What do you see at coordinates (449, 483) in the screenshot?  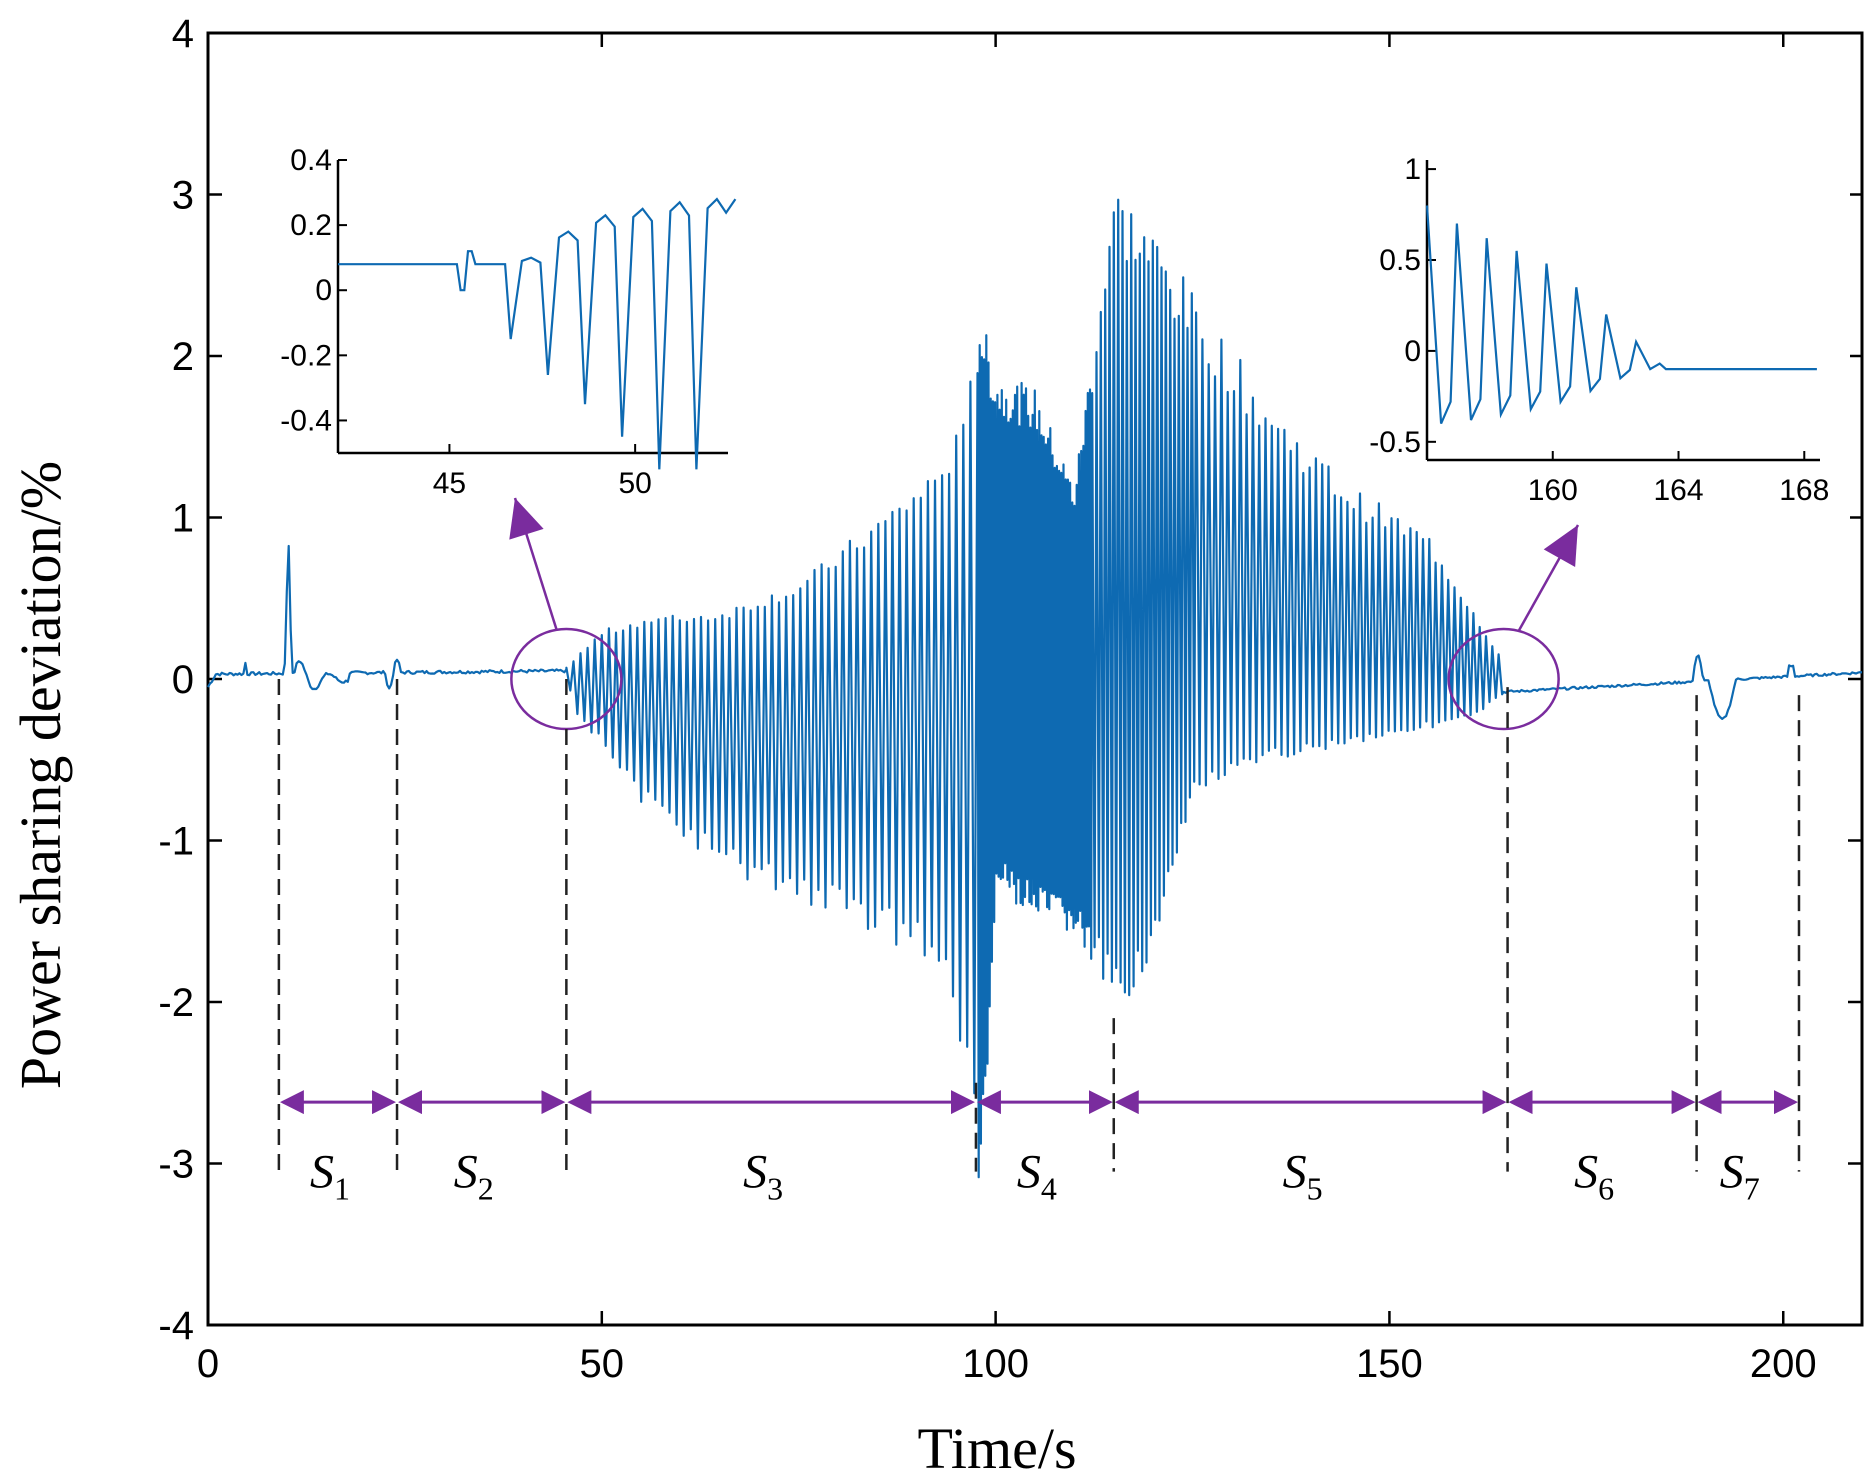 I see `inset-x-tick-label: 45` at bounding box center [449, 483].